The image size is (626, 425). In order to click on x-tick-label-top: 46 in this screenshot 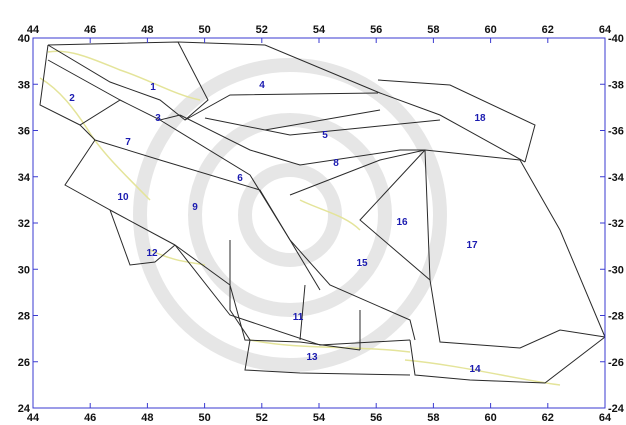, I will do `click(90, 30)`.